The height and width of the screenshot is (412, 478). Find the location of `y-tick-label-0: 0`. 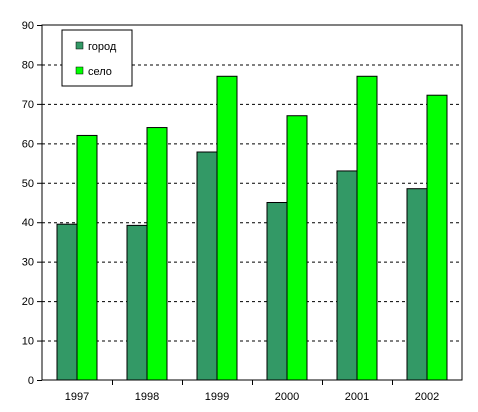

y-tick-label-0: 0 is located at coordinates (31, 381).